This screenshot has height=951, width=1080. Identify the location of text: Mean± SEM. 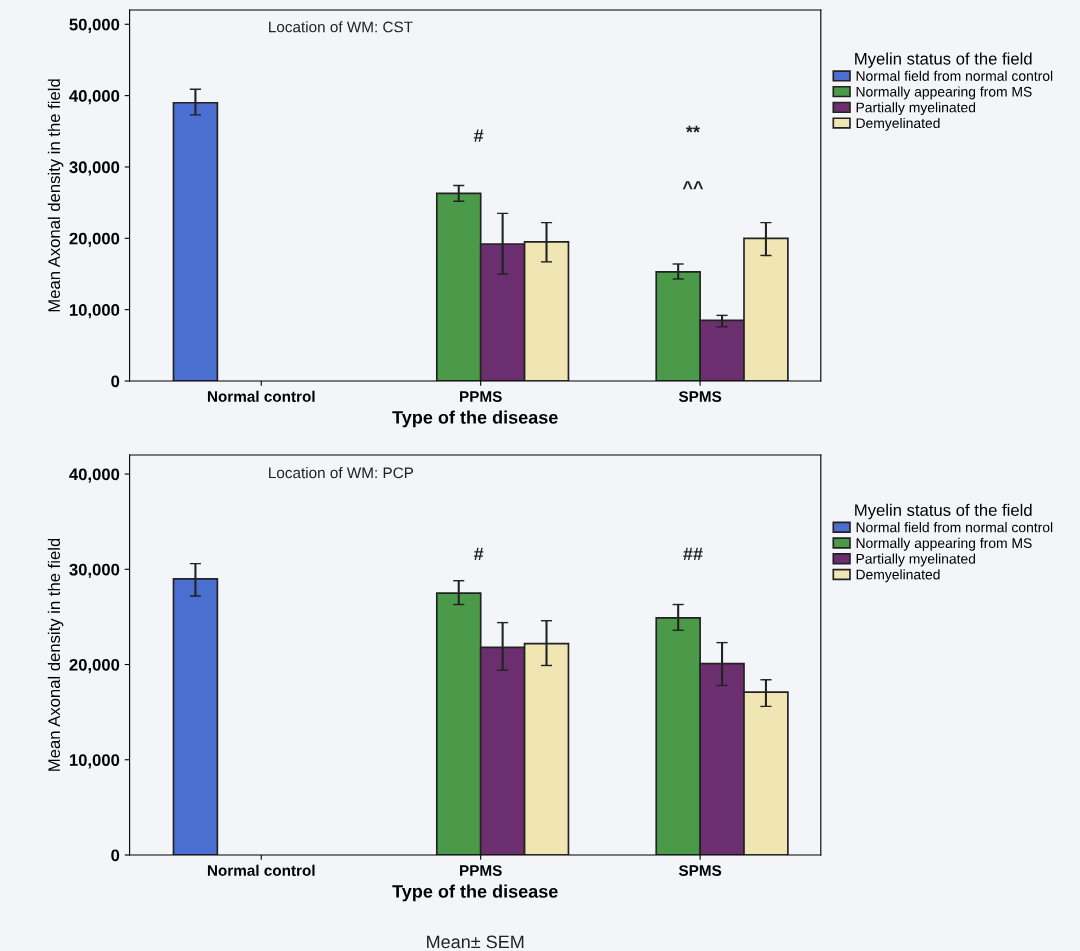
(475, 942).